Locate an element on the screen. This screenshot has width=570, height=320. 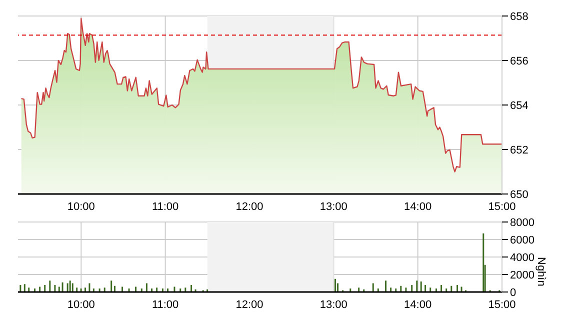
y-tick-label: 654 is located at coordinates (519, 106).